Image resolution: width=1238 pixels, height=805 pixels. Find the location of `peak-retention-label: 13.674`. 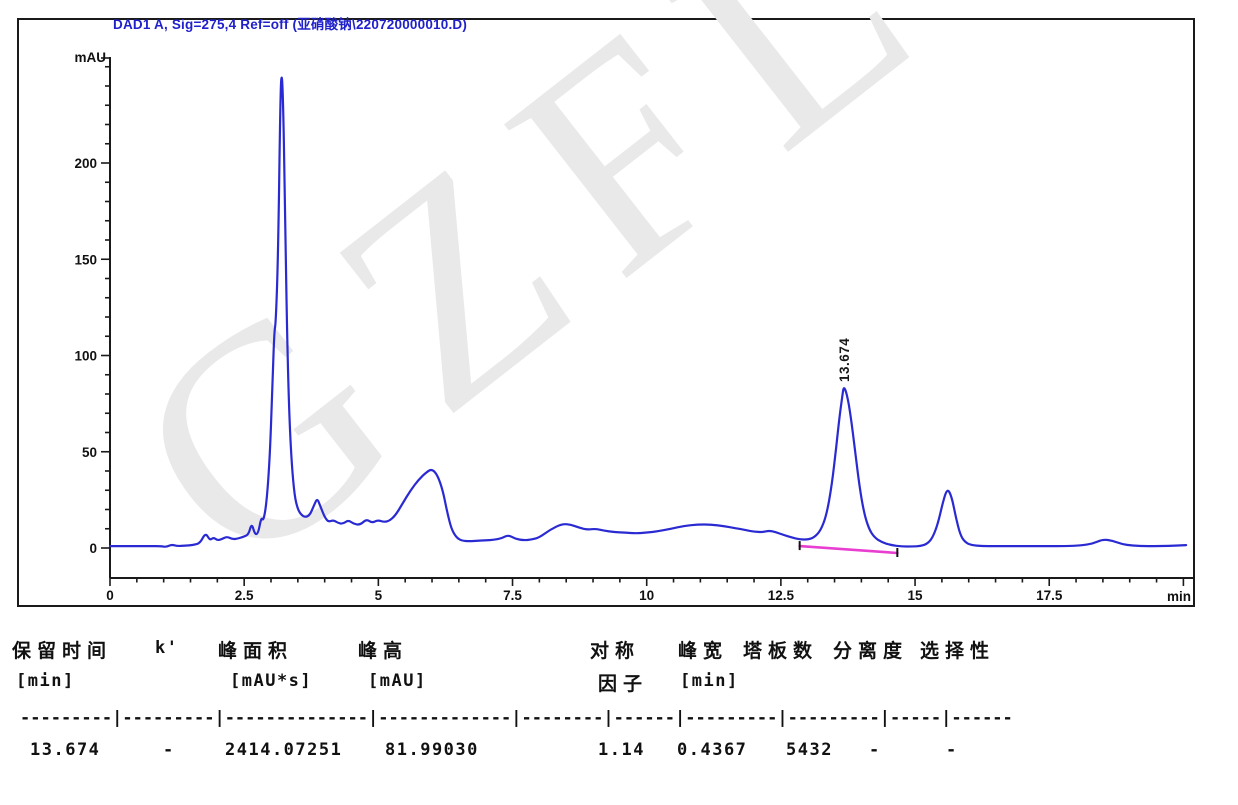

peak-retention-label: 13.674 is located at coordinates (844, 360).